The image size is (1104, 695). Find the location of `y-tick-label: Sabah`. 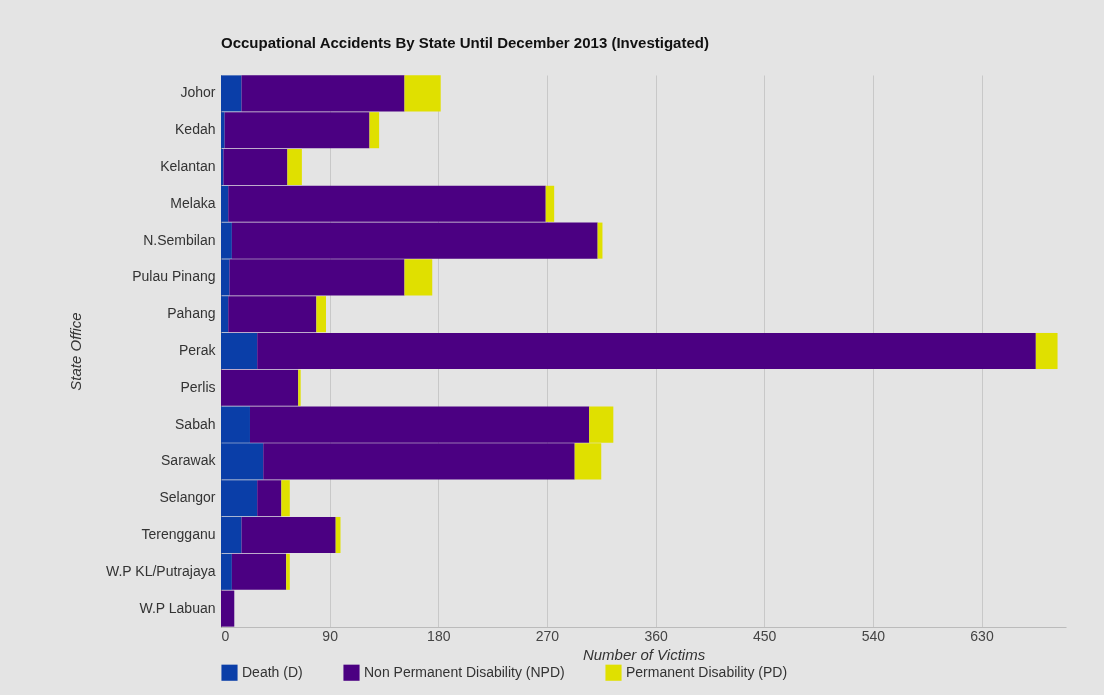

y-tick-label: Sabah is located at coordinates (195, 423).